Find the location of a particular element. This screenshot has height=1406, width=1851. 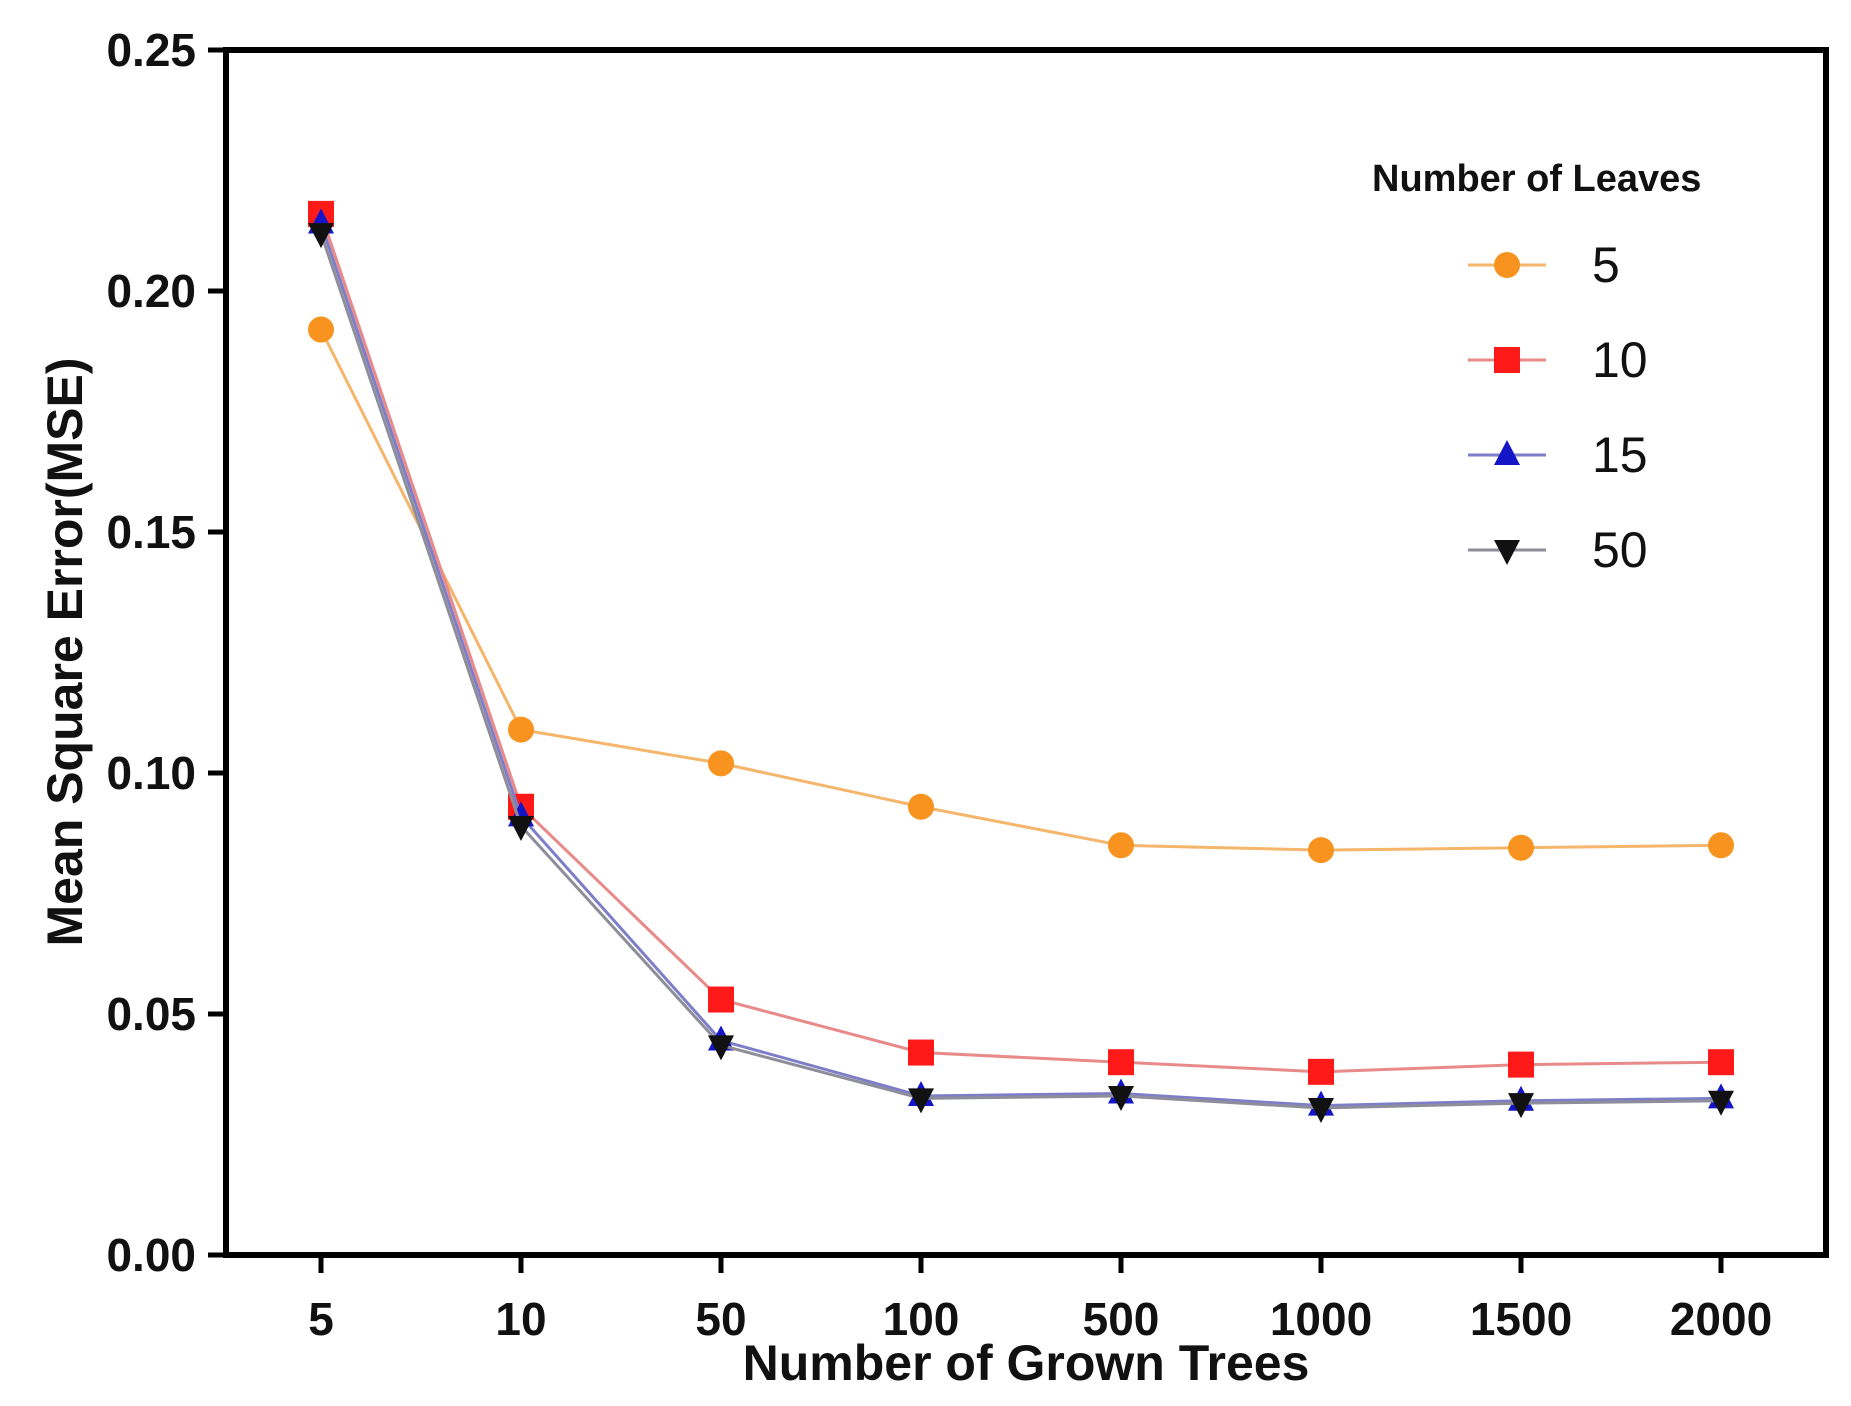

legend-item-5: 5 is located at coordinates (1544, 265).